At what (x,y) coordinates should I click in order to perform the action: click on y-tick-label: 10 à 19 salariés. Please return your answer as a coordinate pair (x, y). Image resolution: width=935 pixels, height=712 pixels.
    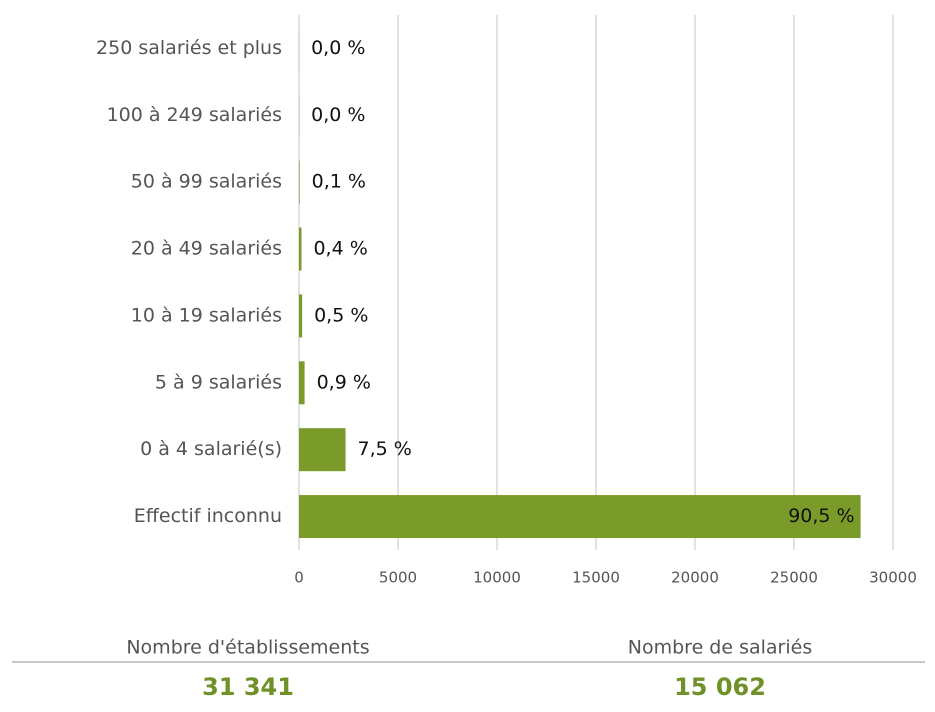
    Looking at the image, I should click on (206, 315).